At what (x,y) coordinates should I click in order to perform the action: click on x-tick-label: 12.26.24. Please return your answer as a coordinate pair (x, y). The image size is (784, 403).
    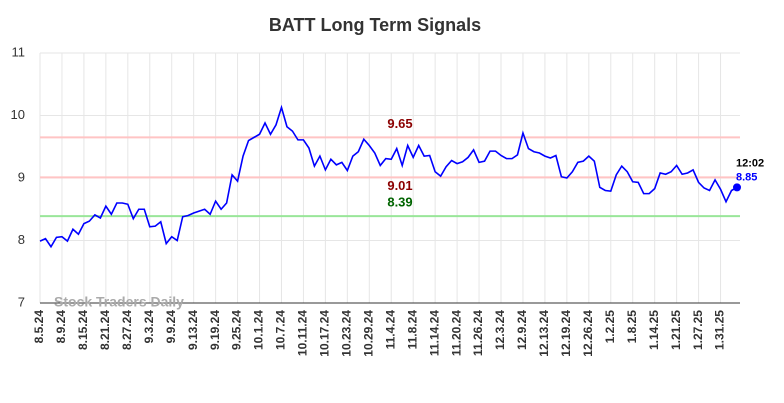
    Looking at the image, I should click on (588, 333).